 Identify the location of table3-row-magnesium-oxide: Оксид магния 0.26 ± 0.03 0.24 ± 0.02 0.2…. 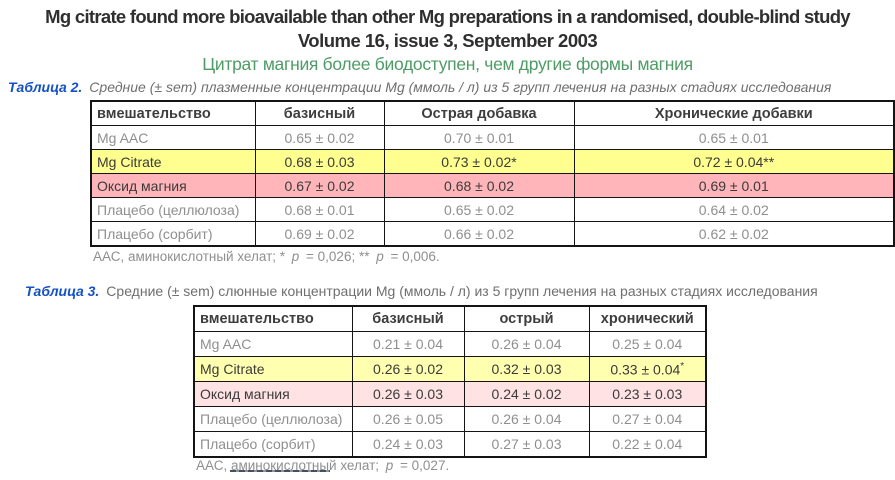
(450, 394).